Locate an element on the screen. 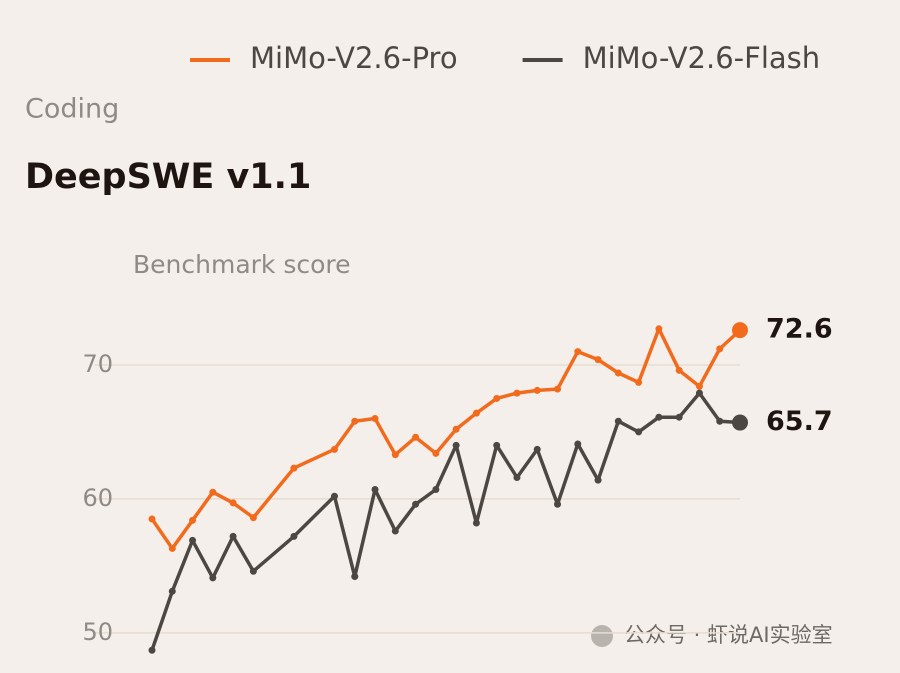  y-tick-label: 50 is located at coordinates (97, 632).